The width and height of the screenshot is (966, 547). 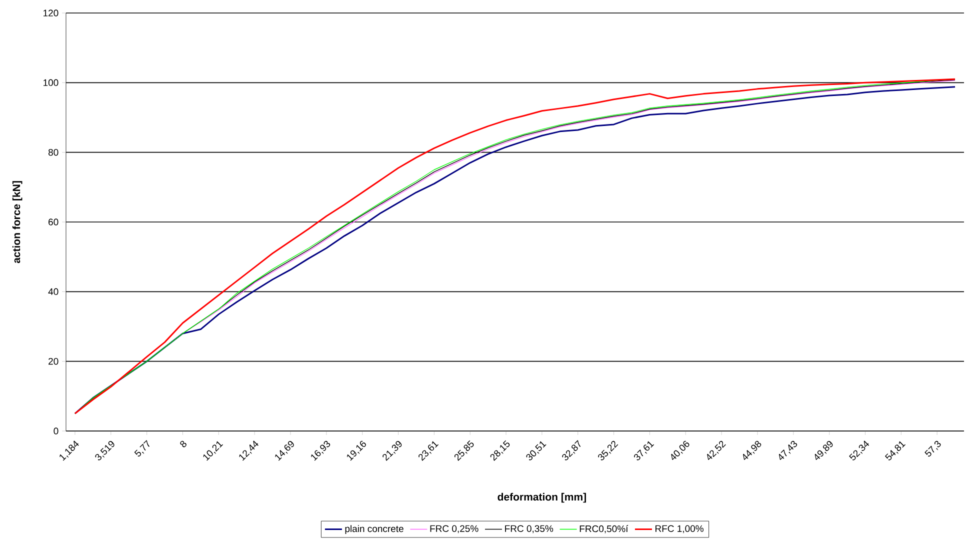 What do you see at coordinates (53, 222) in the screenshot?
I see `y-tick-label: 60` at bounding box center [53, 222].